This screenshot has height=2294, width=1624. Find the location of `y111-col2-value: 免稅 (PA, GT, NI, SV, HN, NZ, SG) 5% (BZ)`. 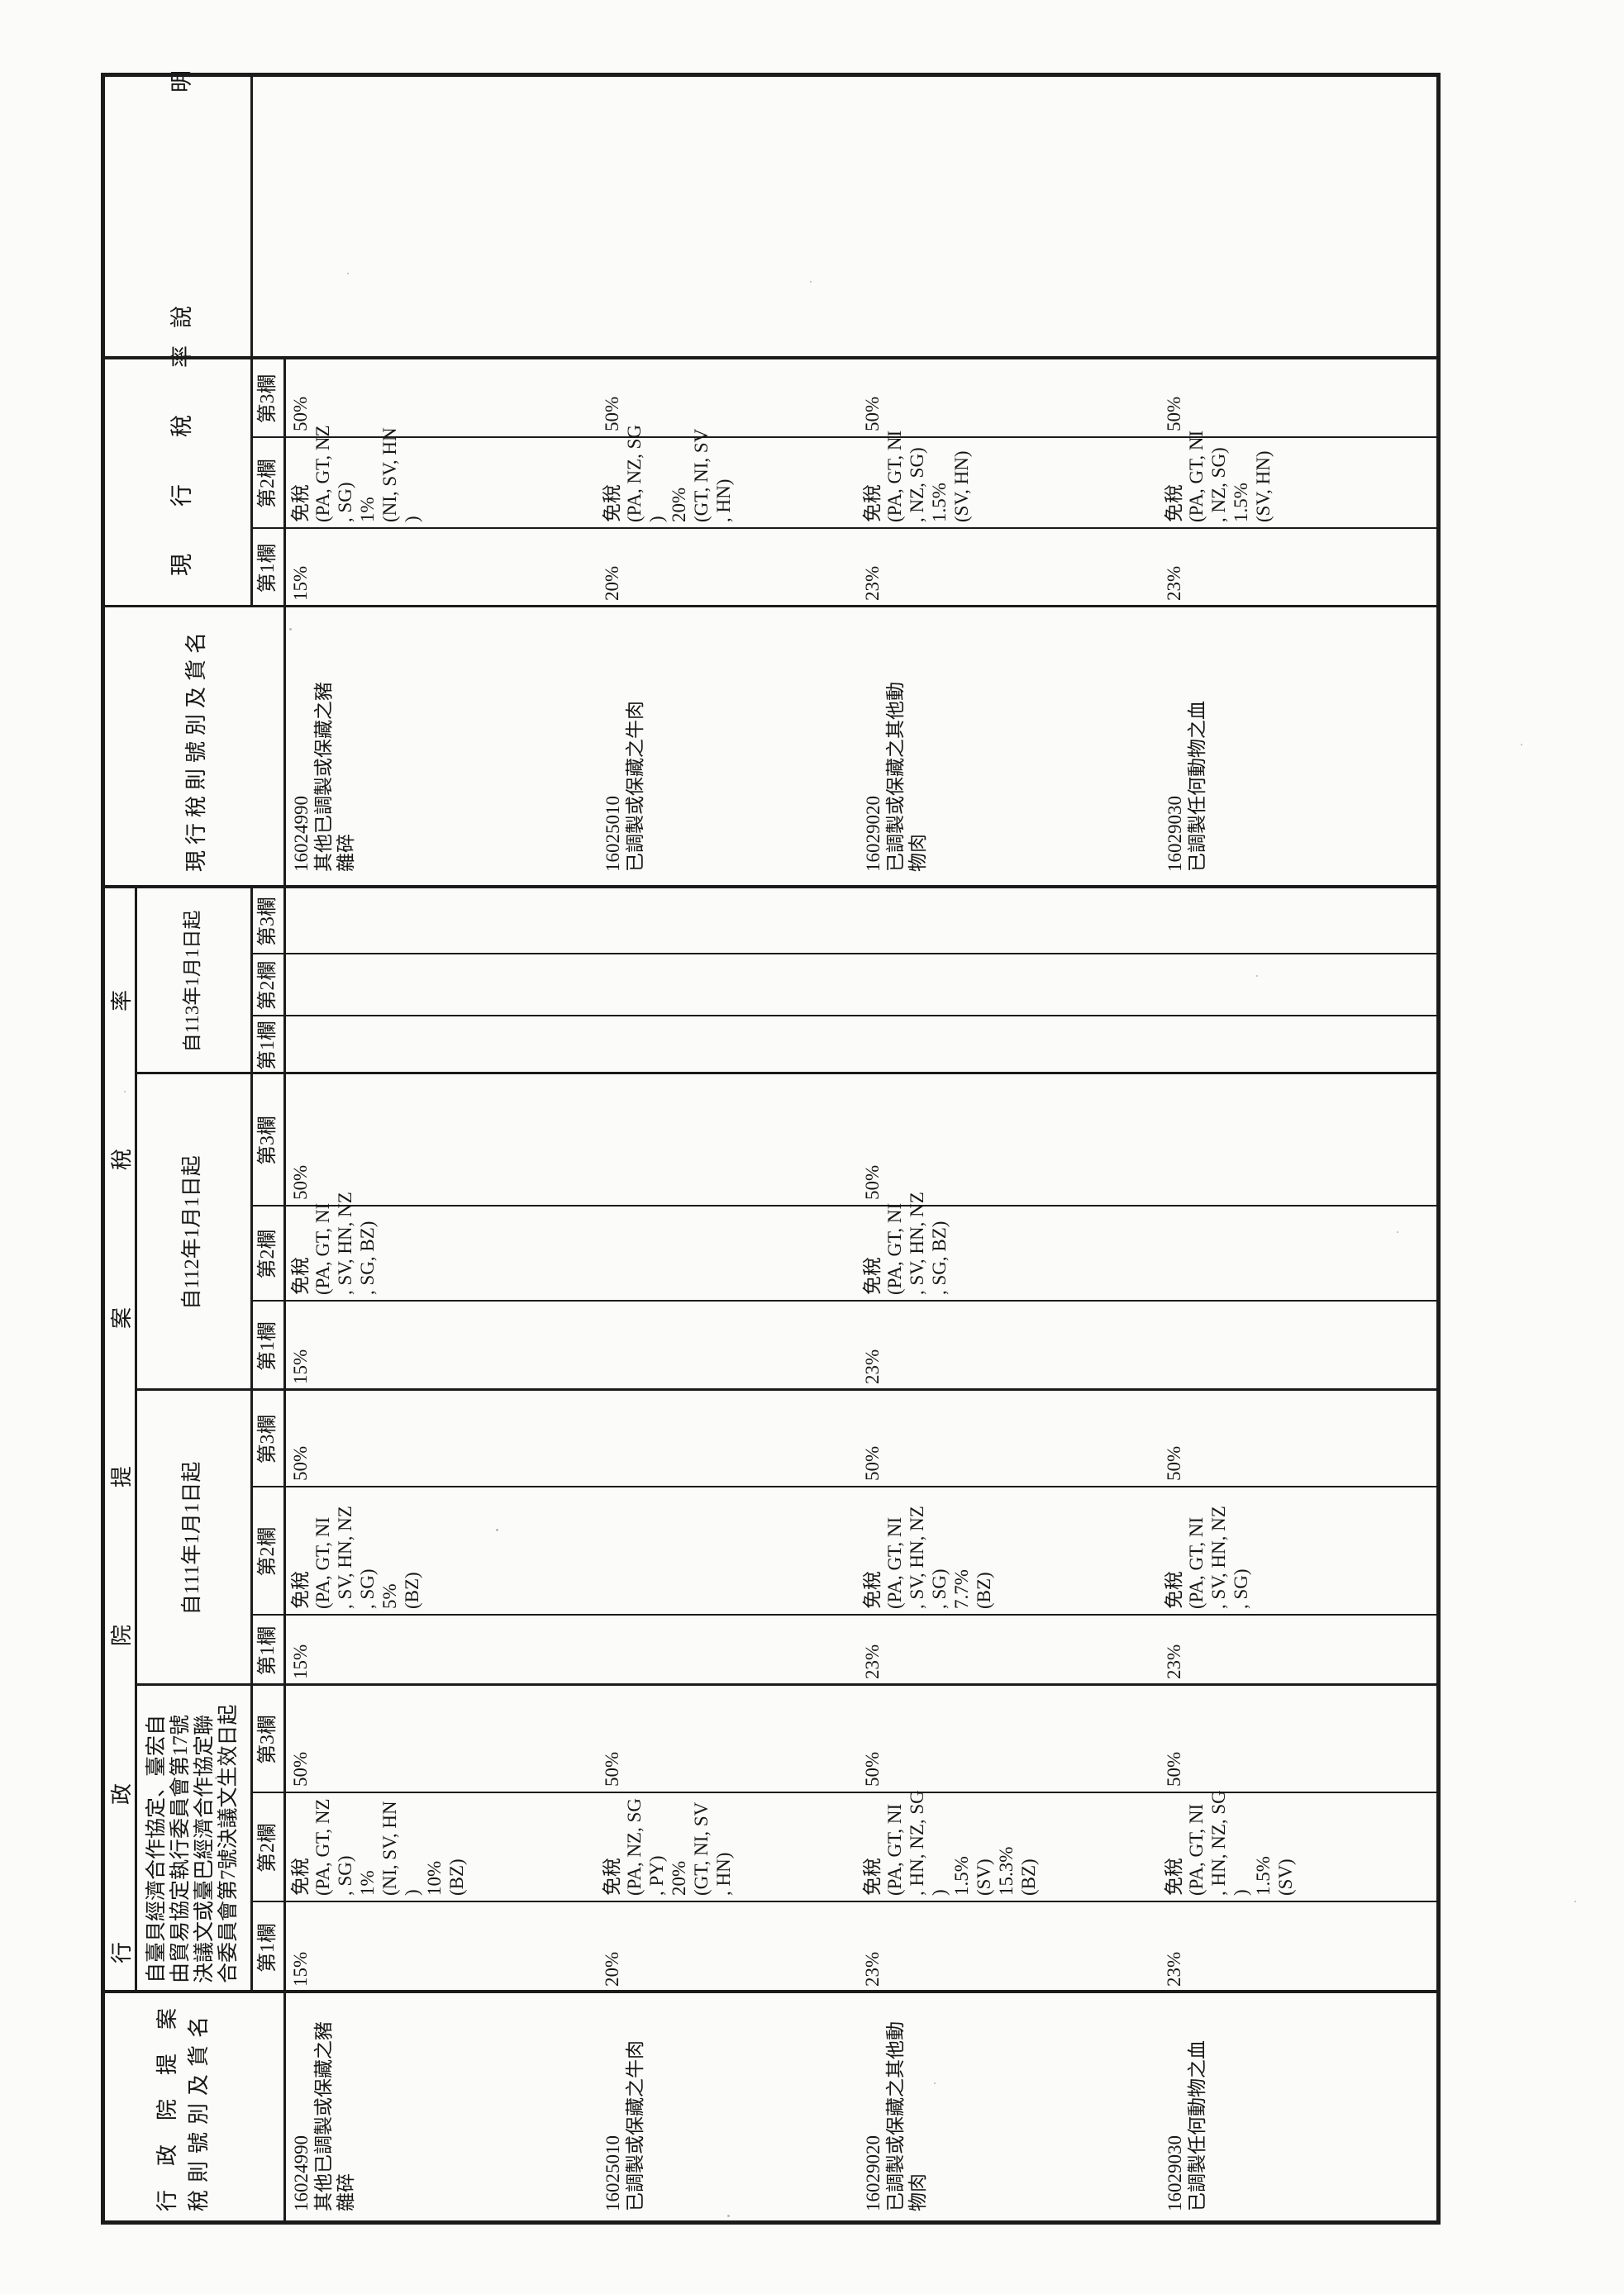

y111-col2-value: 免稅 (PA, GT, NI, SV, HN, NZ, SG) 5% (BZ) is located at coordinates (356, 1557).